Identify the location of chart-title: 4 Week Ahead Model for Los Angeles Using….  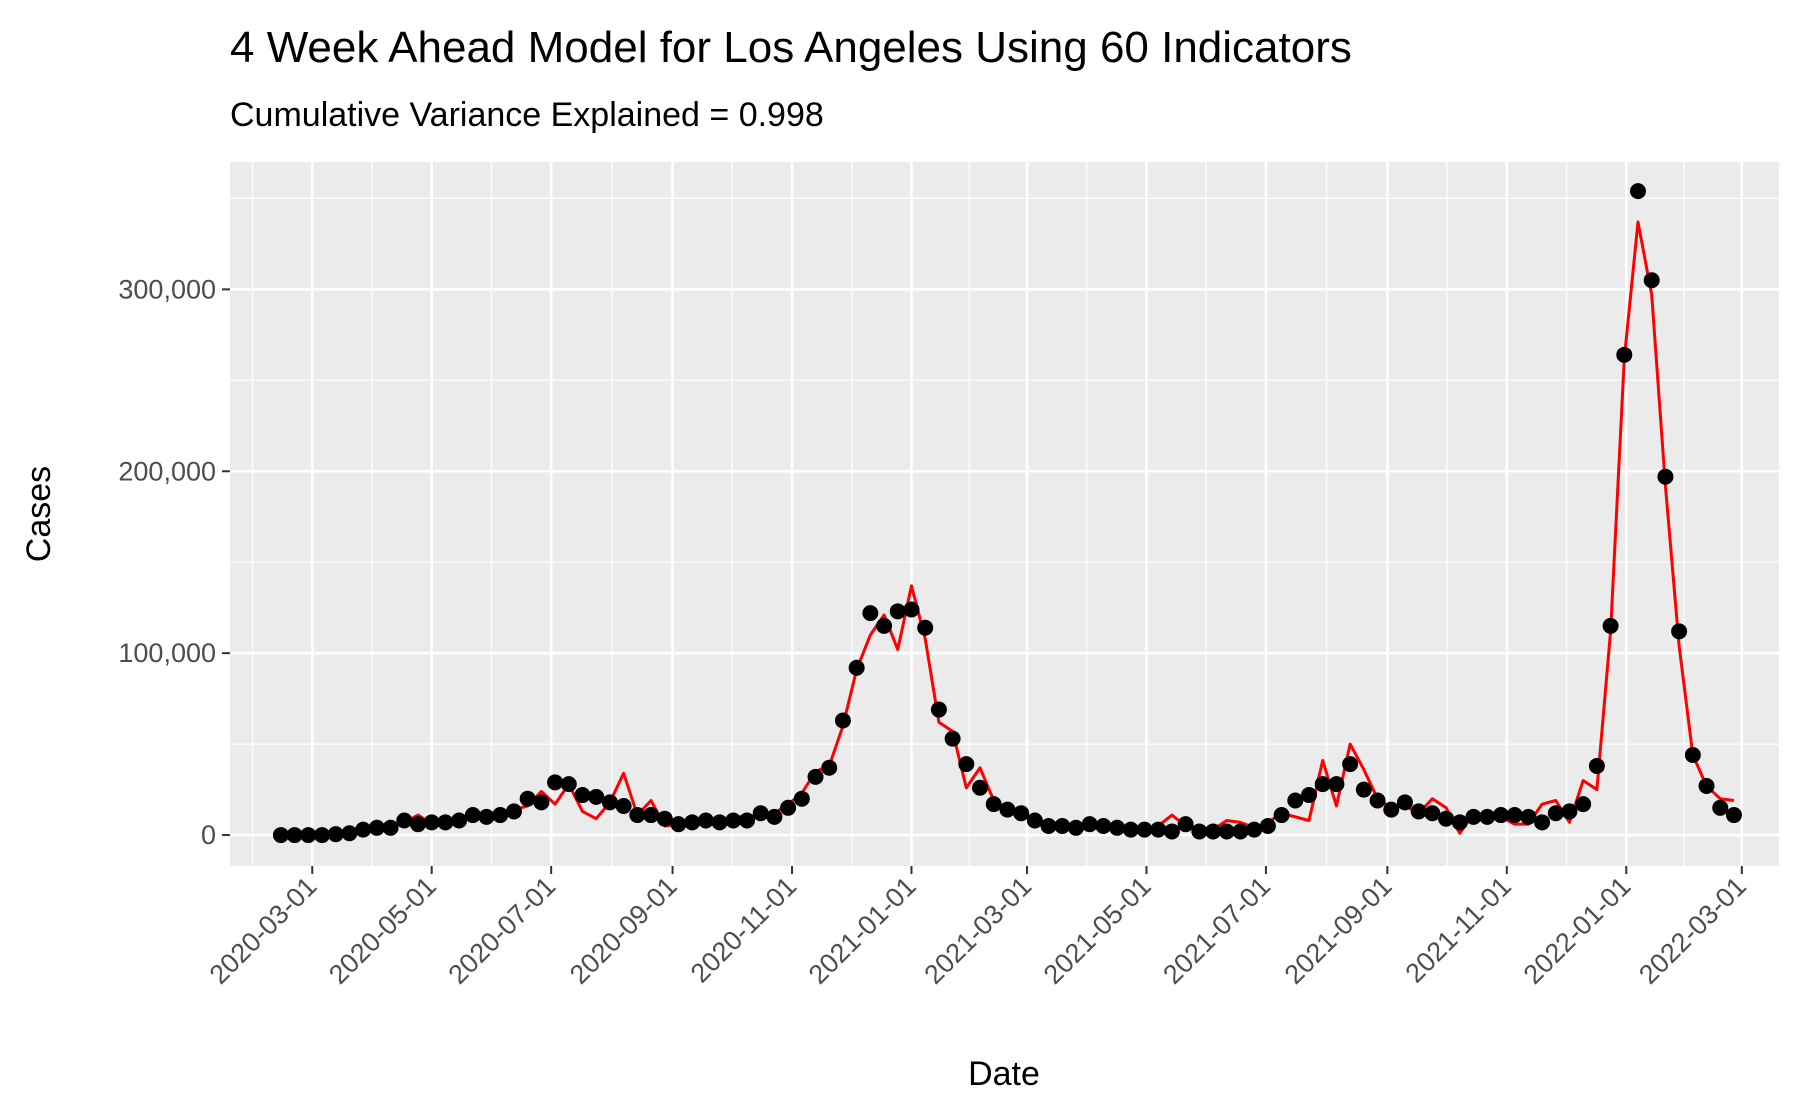
(791, 47).